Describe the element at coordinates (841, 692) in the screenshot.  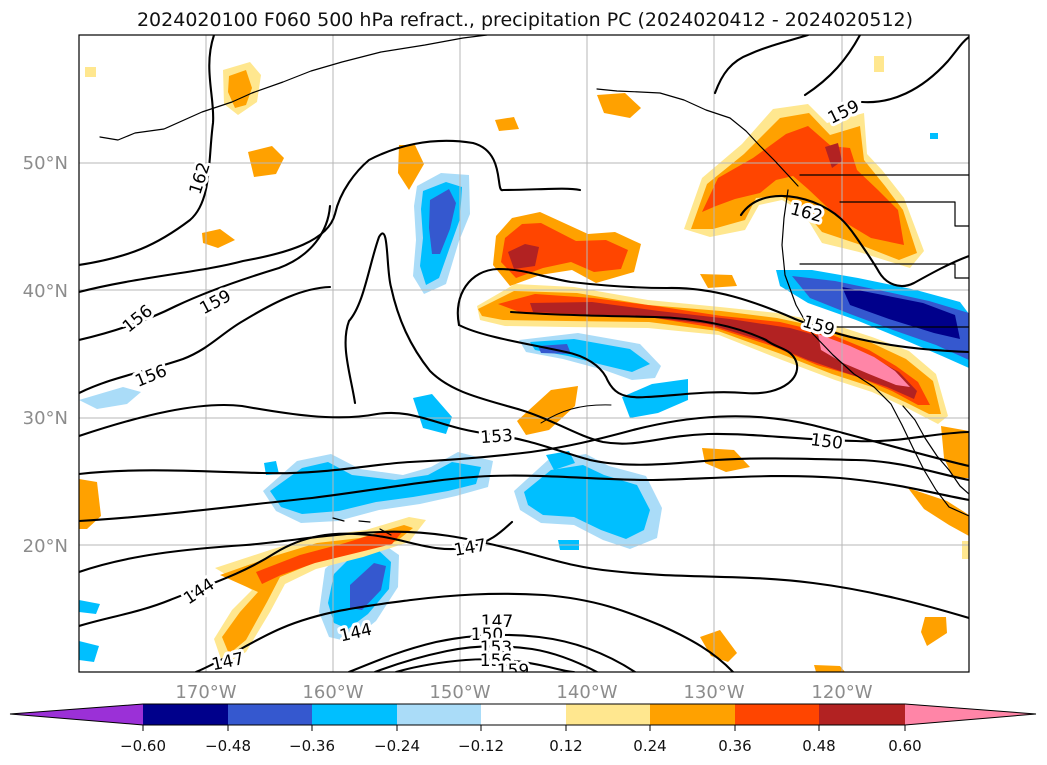
I see `lon-label-120w: 120°W` at that location.